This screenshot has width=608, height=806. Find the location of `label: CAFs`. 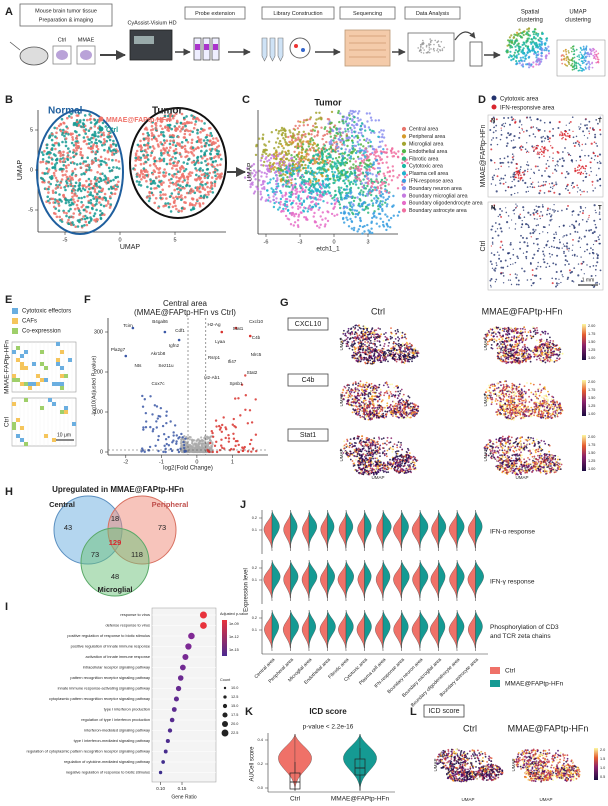

label: CAFs is located at coordinates (29, 322).